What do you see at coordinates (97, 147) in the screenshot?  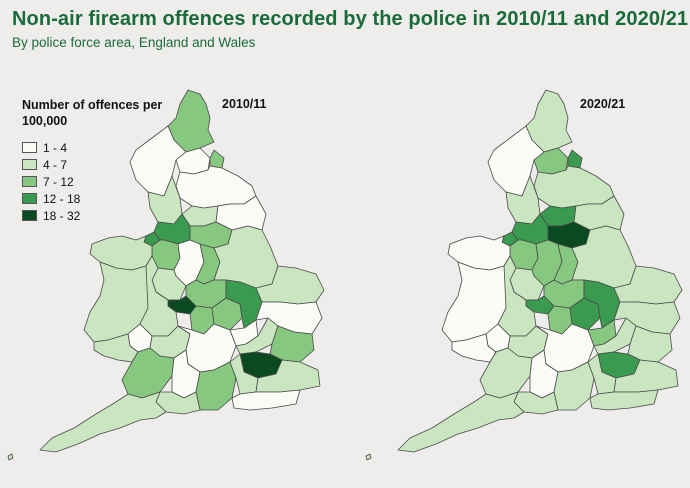 I see `legend-item: 1 - 4` at bounding box center [97, 147].